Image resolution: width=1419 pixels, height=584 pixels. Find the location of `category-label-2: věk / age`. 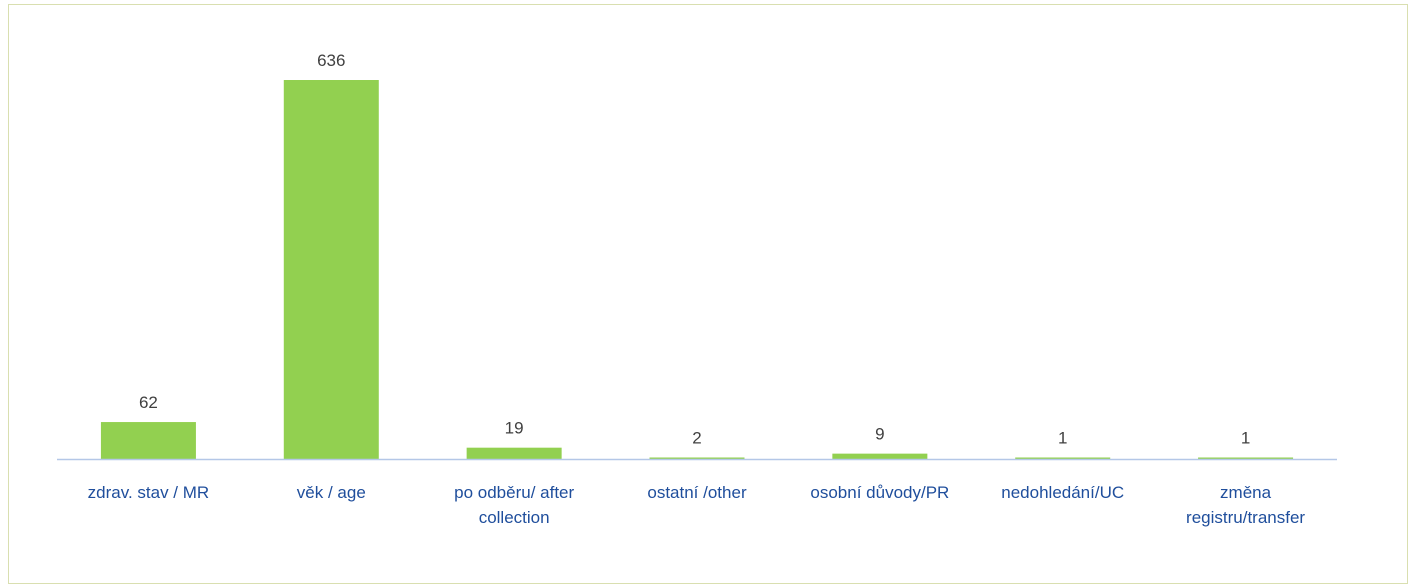

category-label-2: věk / age is located at coordinates (331, 492).